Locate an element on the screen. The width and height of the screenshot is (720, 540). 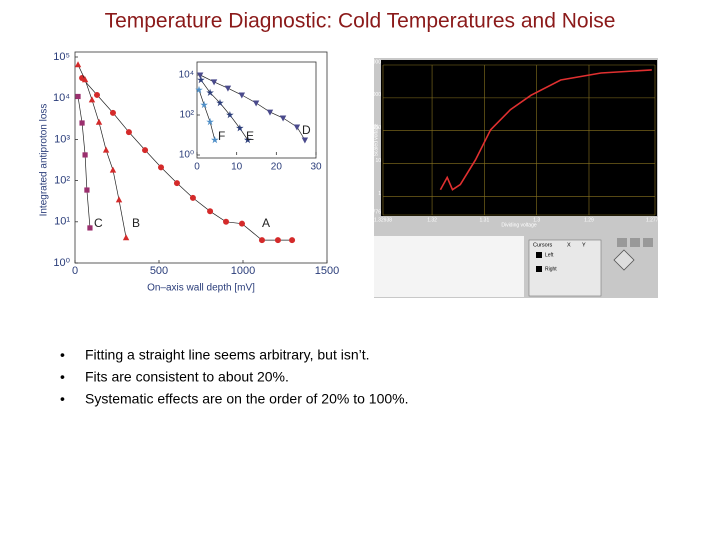
legend-entry: Left is located at coordinates (549, 255).